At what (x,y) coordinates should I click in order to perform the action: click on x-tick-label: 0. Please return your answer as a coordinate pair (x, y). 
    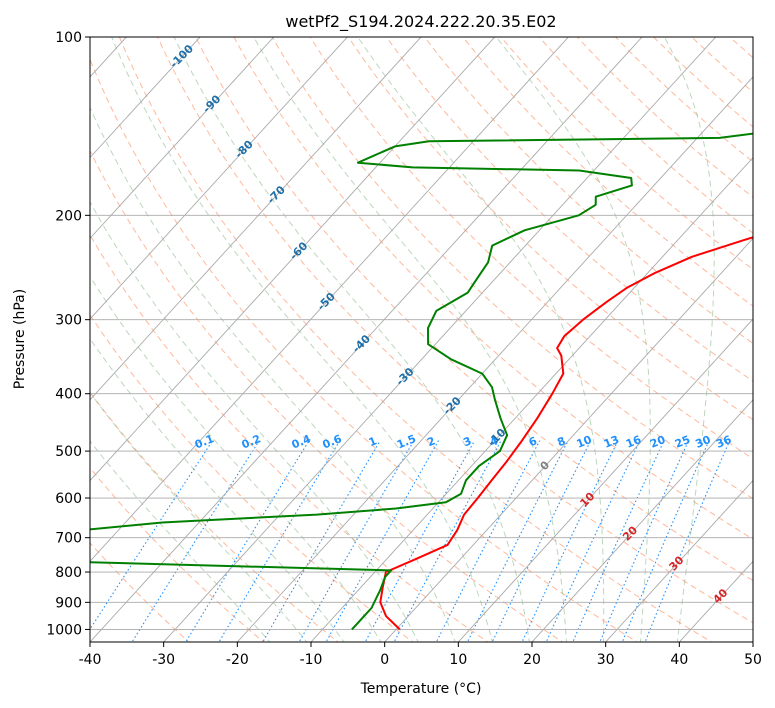
    Looking at the image, I should click on (384, 660).